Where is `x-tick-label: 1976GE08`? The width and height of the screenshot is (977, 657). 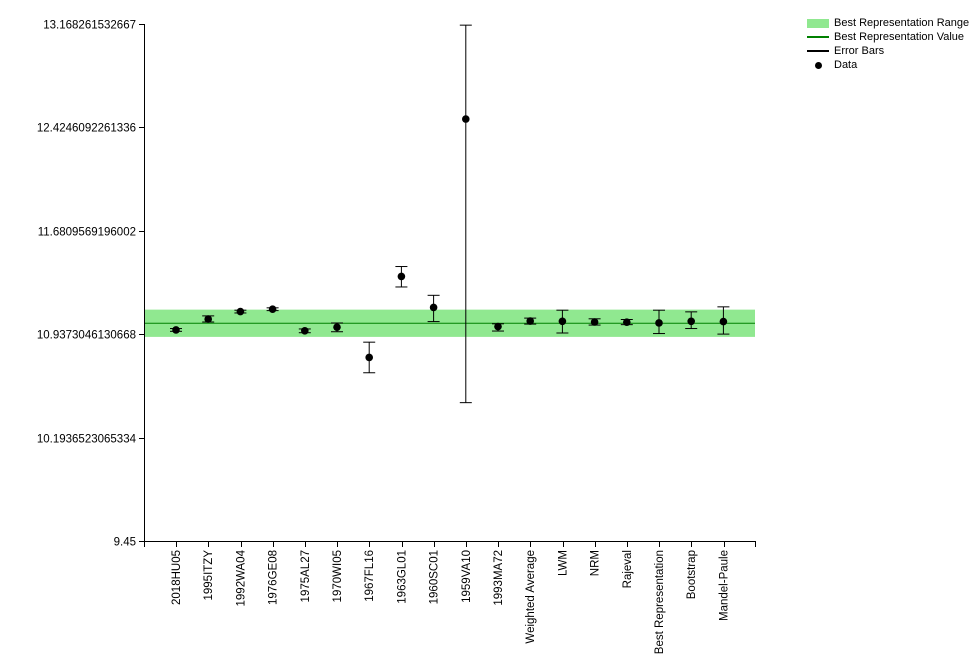 x-tick-label: 1976GE08 is located at coordinates (274, 577).